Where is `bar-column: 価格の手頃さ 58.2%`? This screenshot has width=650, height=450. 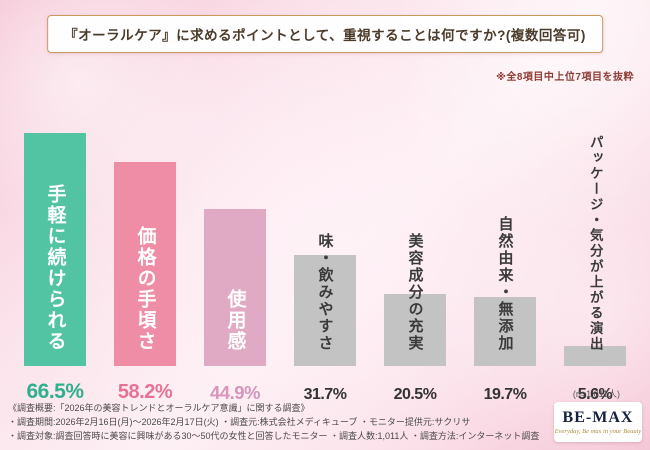
bar-column: 価格の手頃さ 58.2% is located at coordinates (145, 258).